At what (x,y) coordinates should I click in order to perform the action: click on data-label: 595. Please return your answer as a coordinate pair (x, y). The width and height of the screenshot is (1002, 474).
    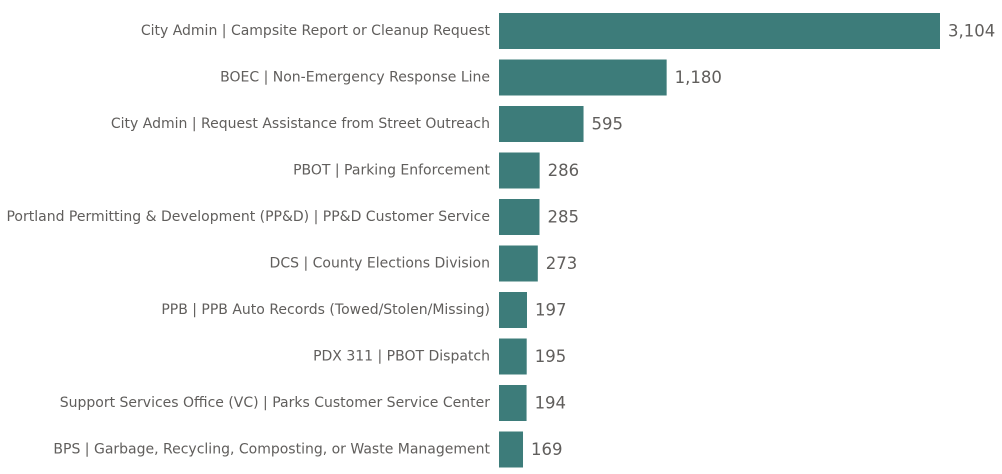
    Looking at the image, I should click on (608, 124).